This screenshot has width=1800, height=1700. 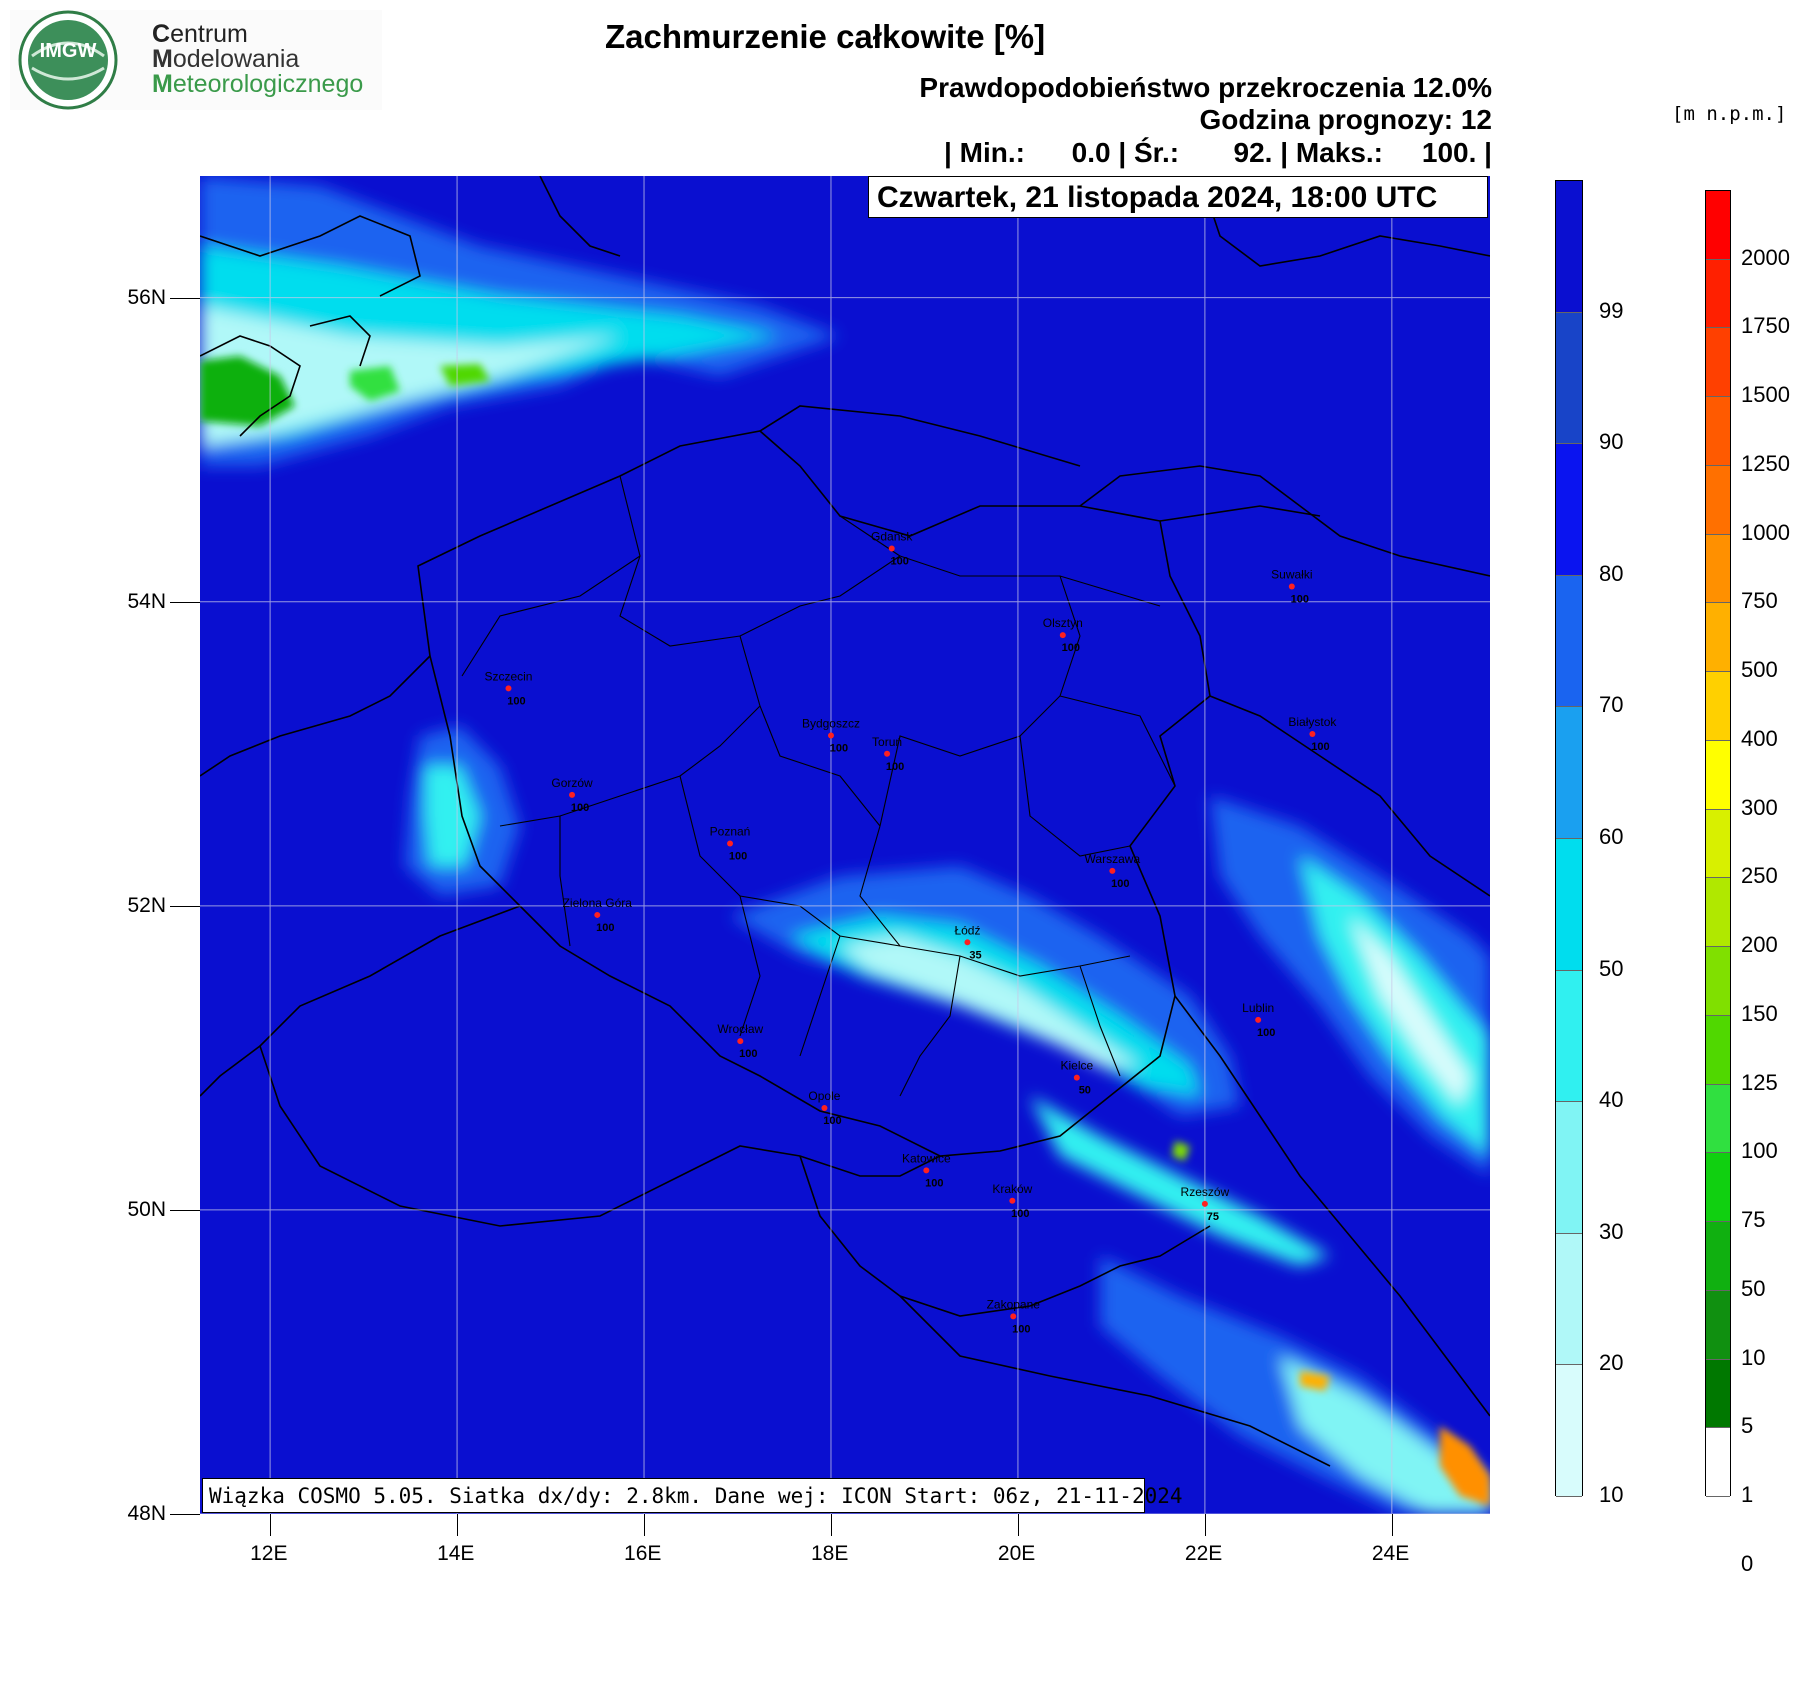 I want to click on elevation-legend-label: 50, so click(x=1753, y=1288).